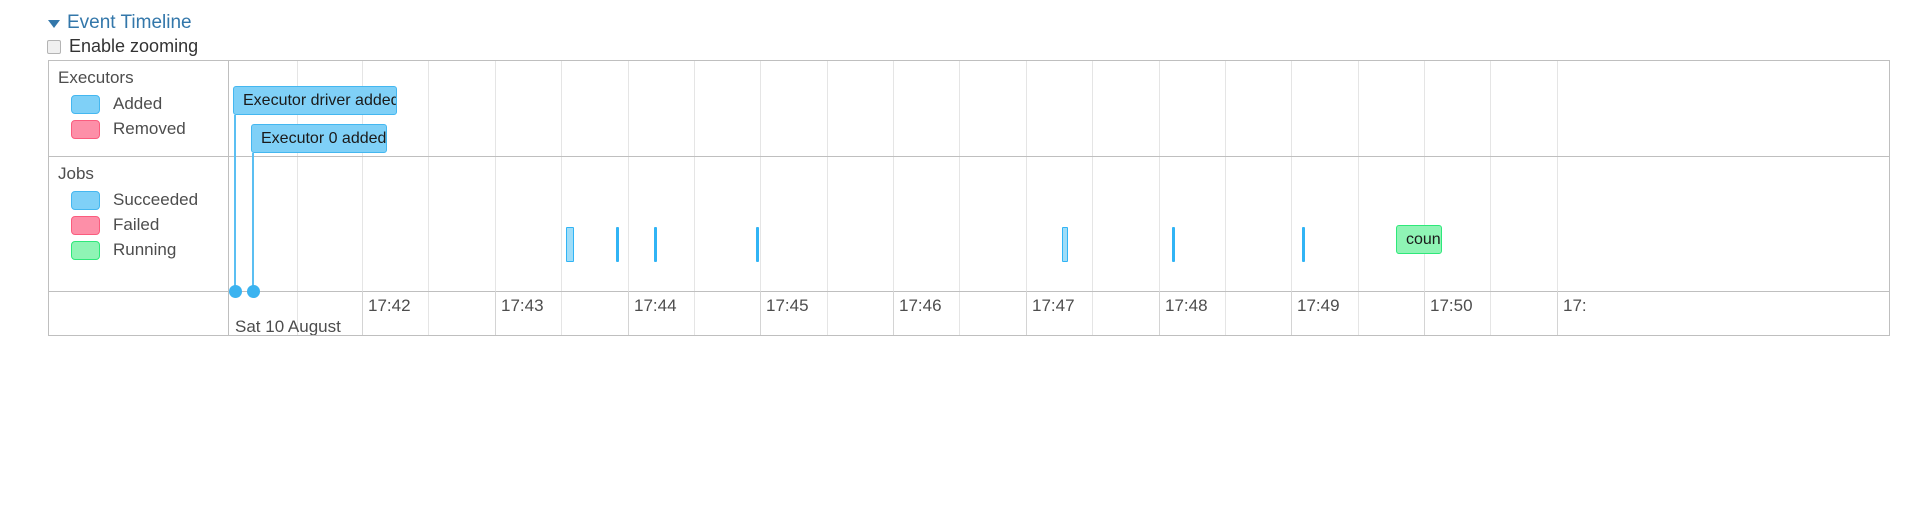 The width and height of the screenshot is (1920, 521). What do you see at coordinates (85, 225) in the screenshot?
I see `swatch-failed` at bounding box center [85, 225].